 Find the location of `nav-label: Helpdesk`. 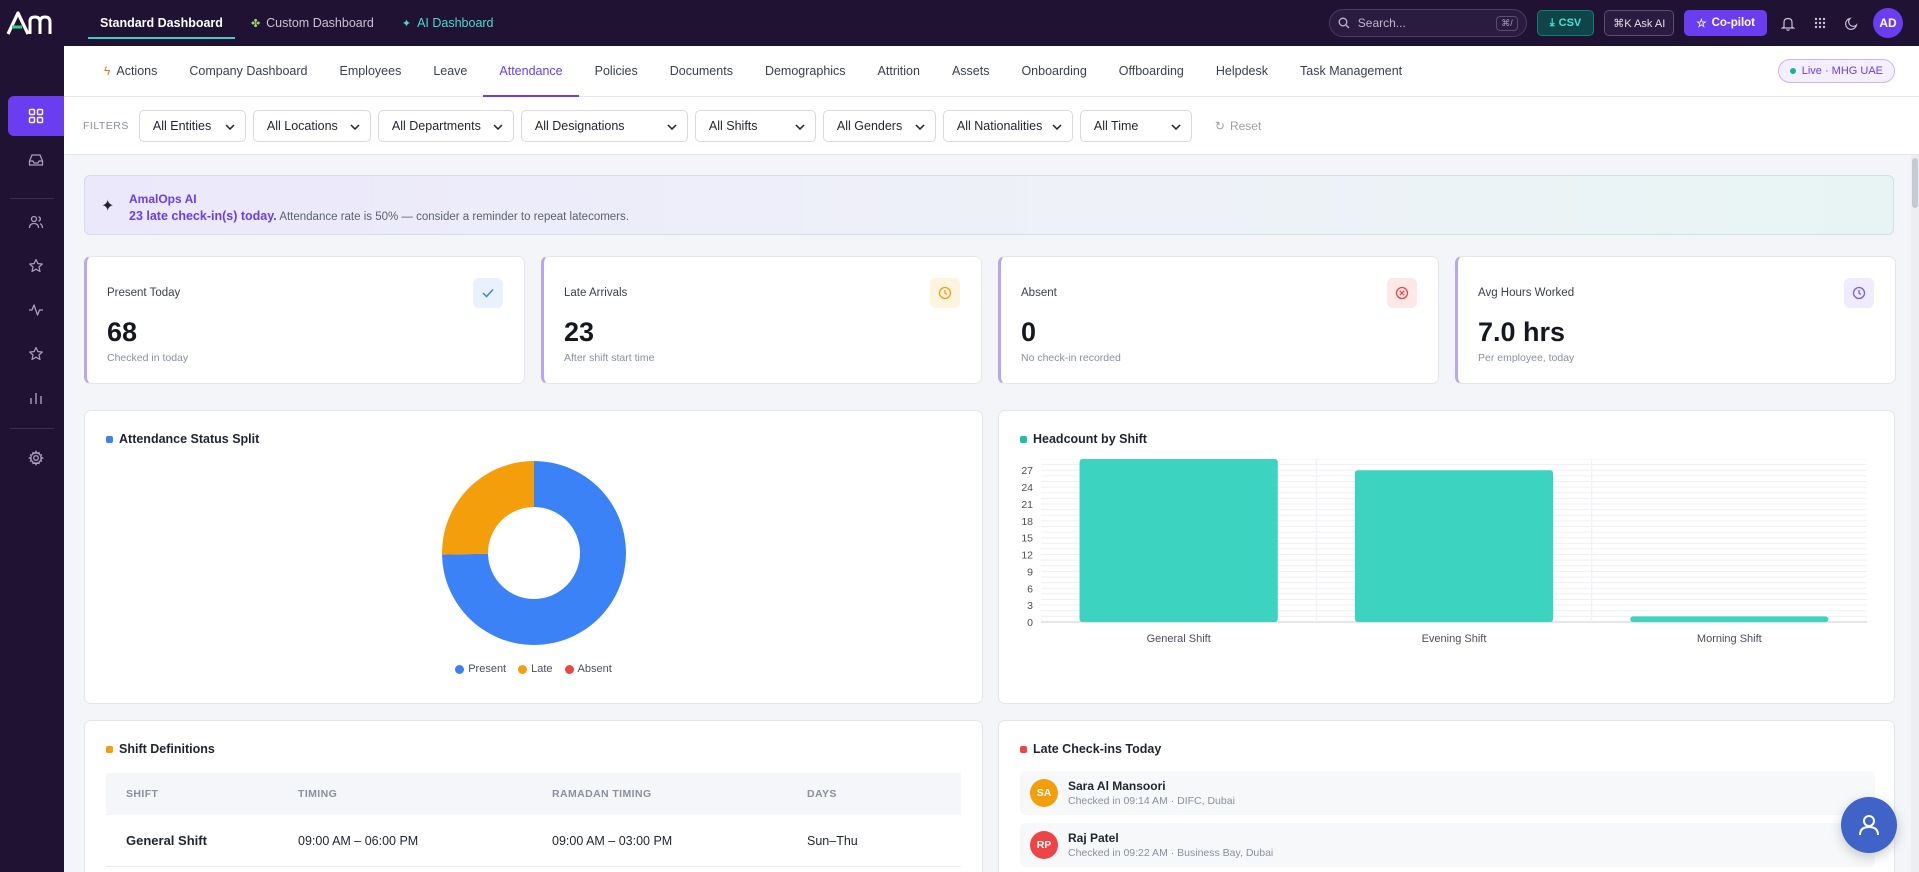

nav-label: Helpdesk is located at coordinates (1242, 71).